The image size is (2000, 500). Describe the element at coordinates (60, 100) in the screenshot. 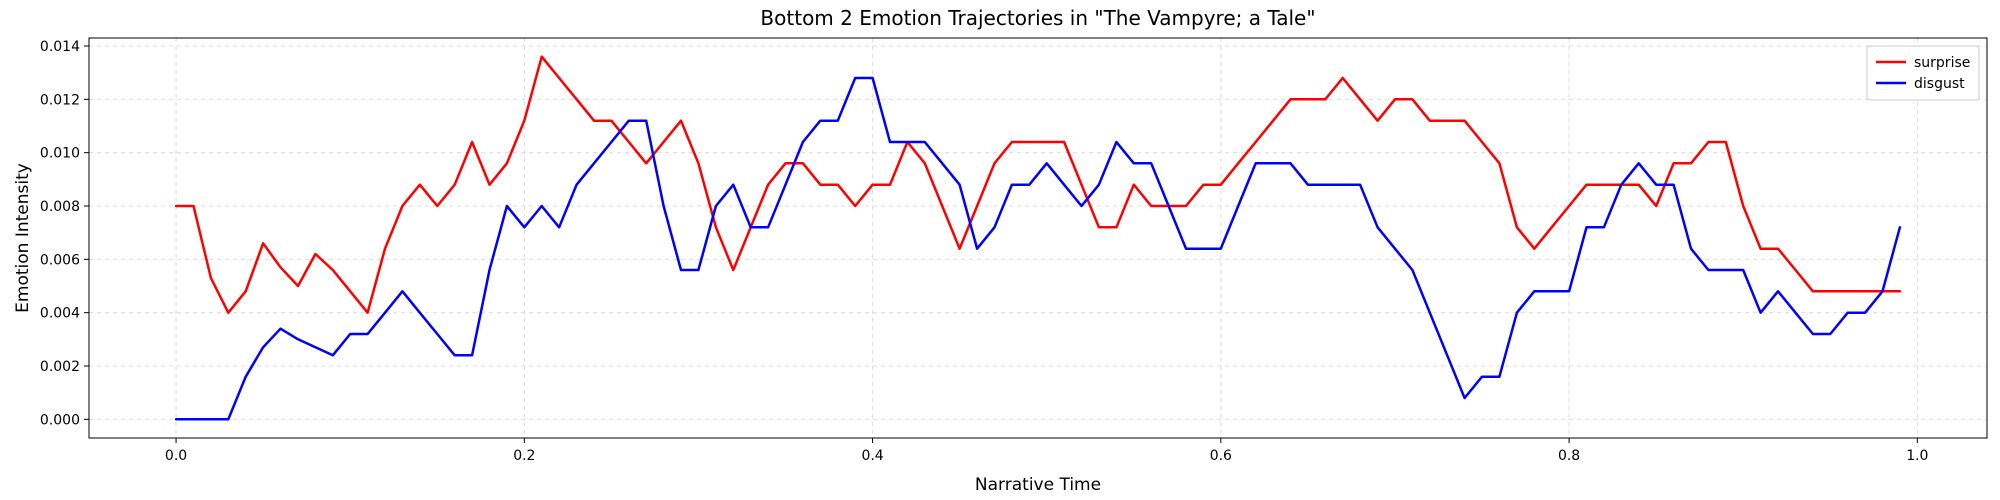

I see `y-tick-label: 0.012` at that location.